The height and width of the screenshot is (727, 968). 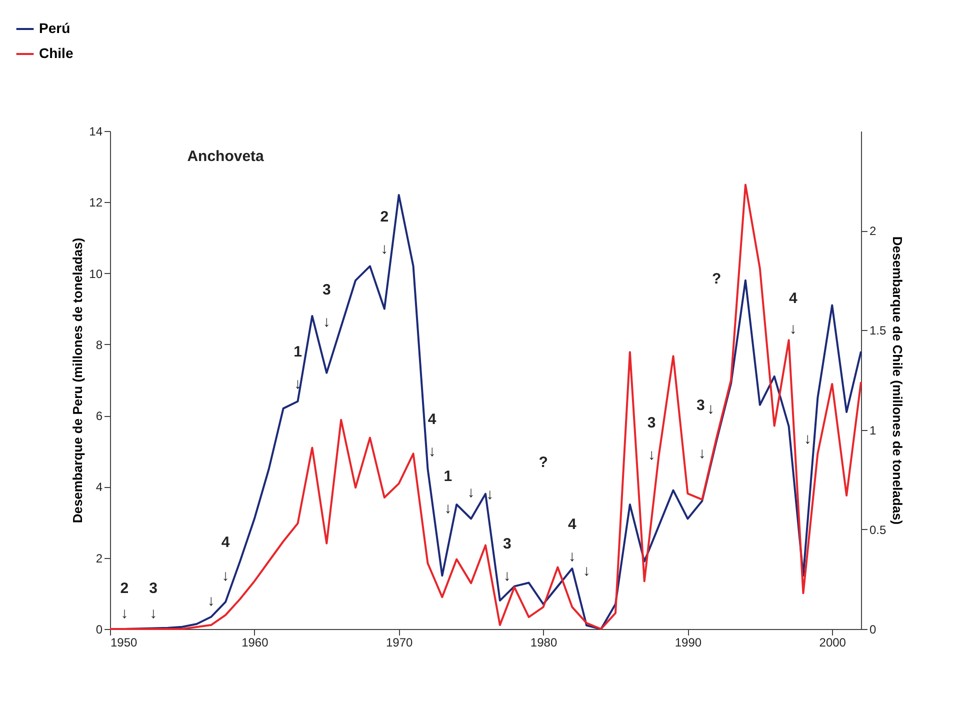 What do you see at coordinates (873, 629) in the screenshot?
I see `y2-tick-label: 0` at bounding box center [873, 629].